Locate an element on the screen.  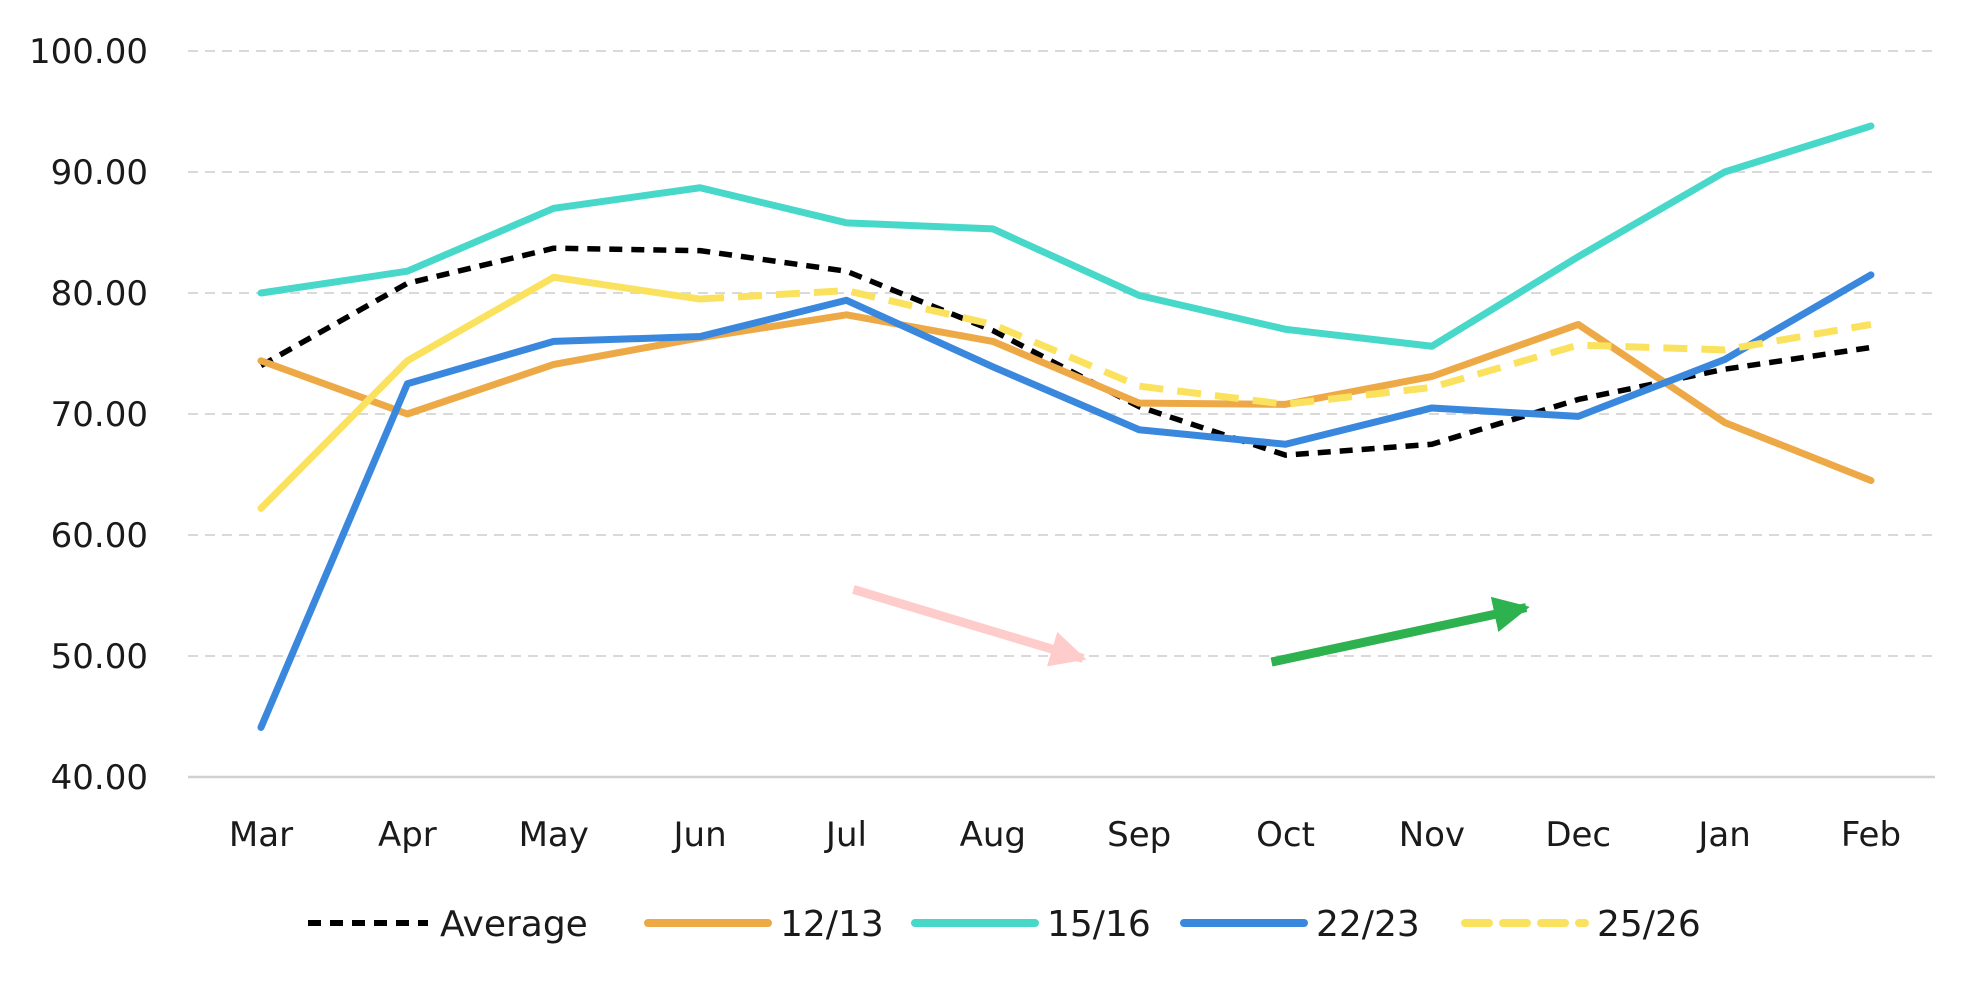
y-tick-label: 100.00 is located at coordinates (88, 52).